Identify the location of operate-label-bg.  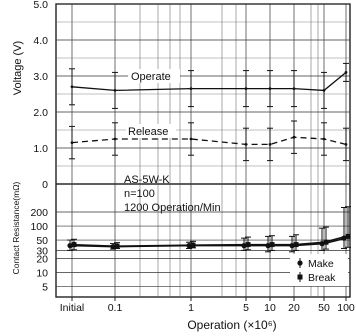
(154, 76).